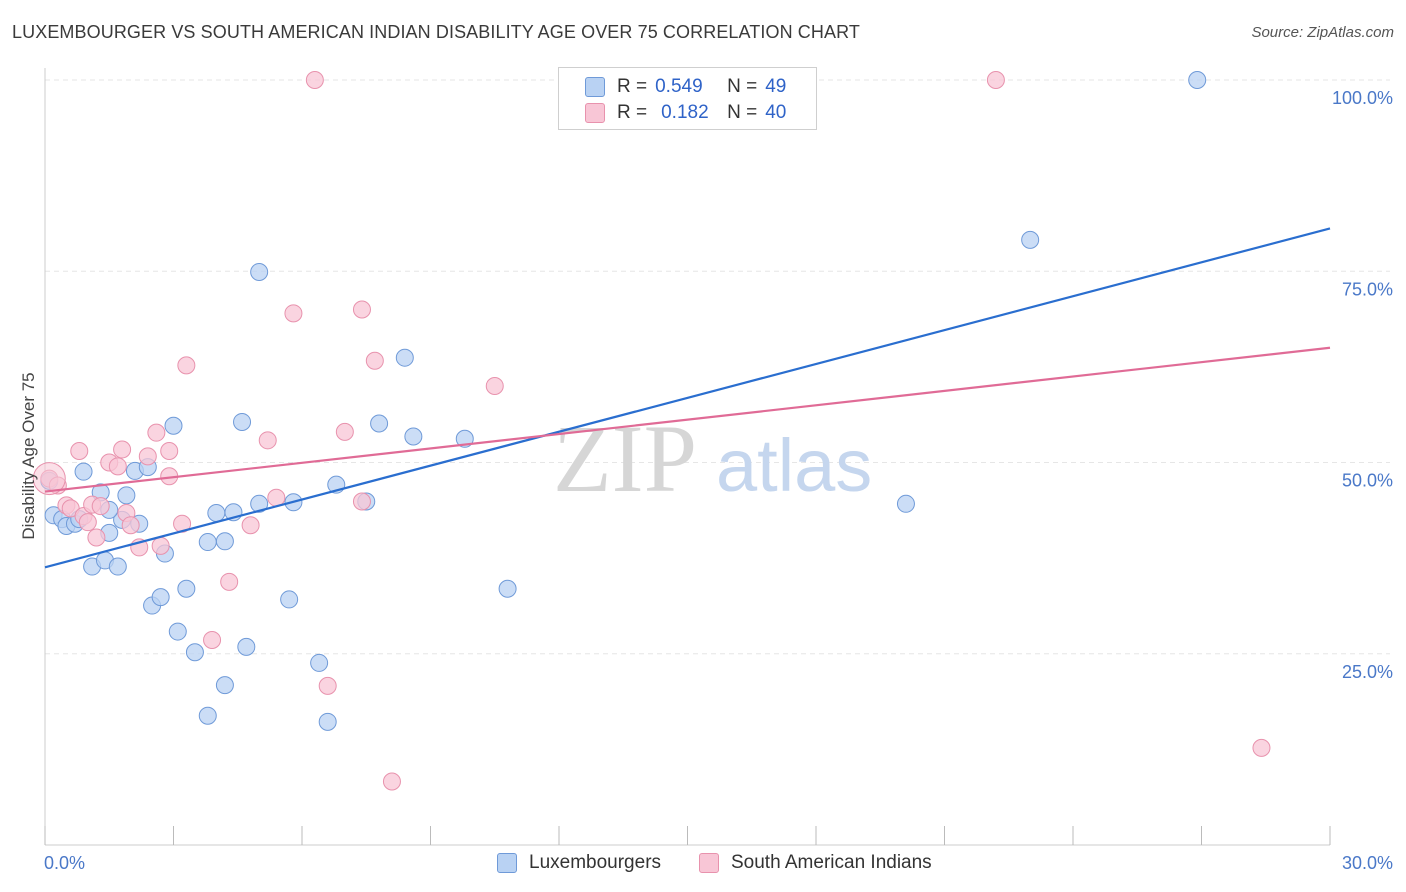 The width and height of the screenshot is (1406, 892). What do you see at coordinates (1367, 481) in the screenshot?
I see `y-tick-label: 50.0%` at bounding box center [1367, 481].